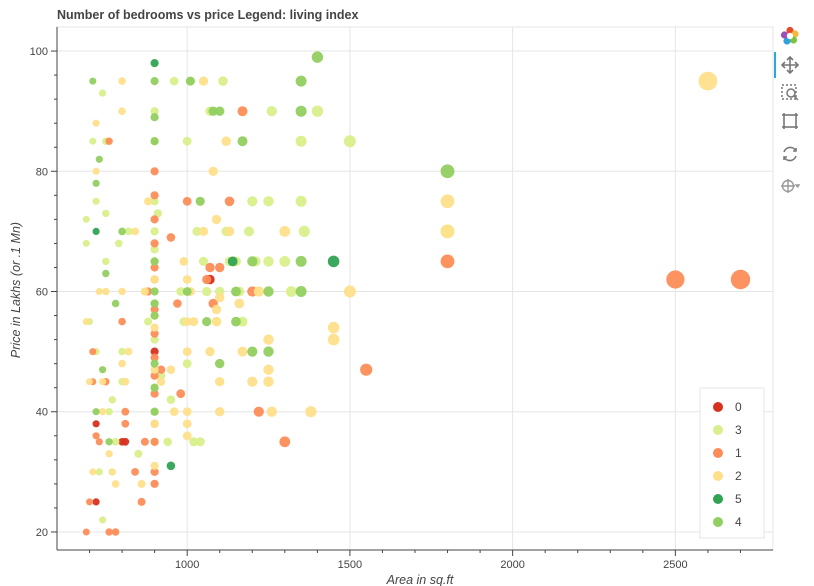  Describe the element at coordinates (732, 463) in the screenshot. I see `legend-box` at that location.